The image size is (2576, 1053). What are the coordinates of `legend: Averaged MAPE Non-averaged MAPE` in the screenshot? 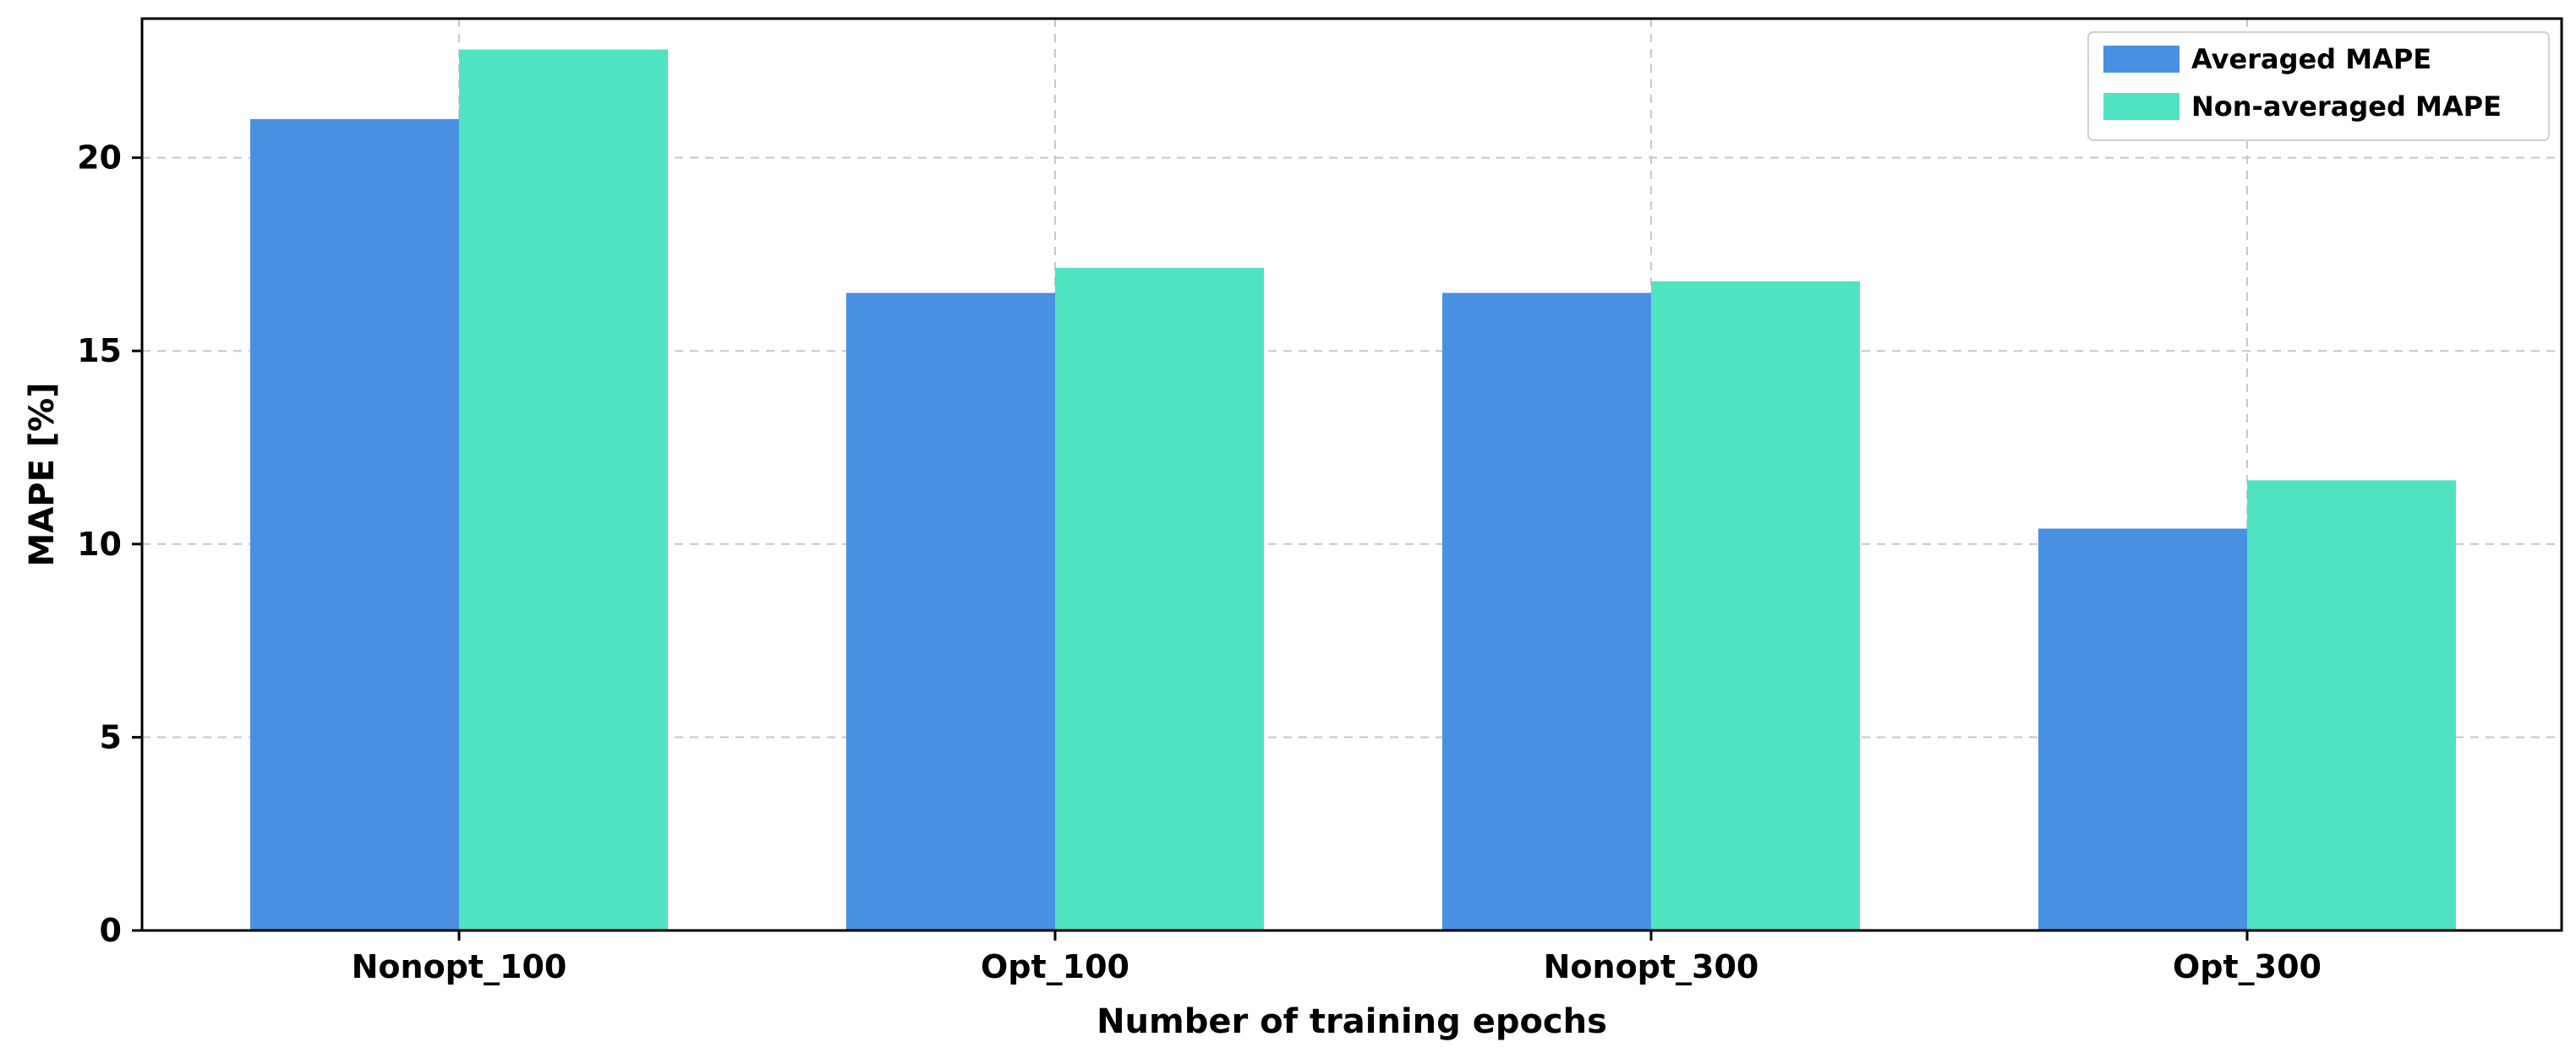 It's located at (2318, 86).